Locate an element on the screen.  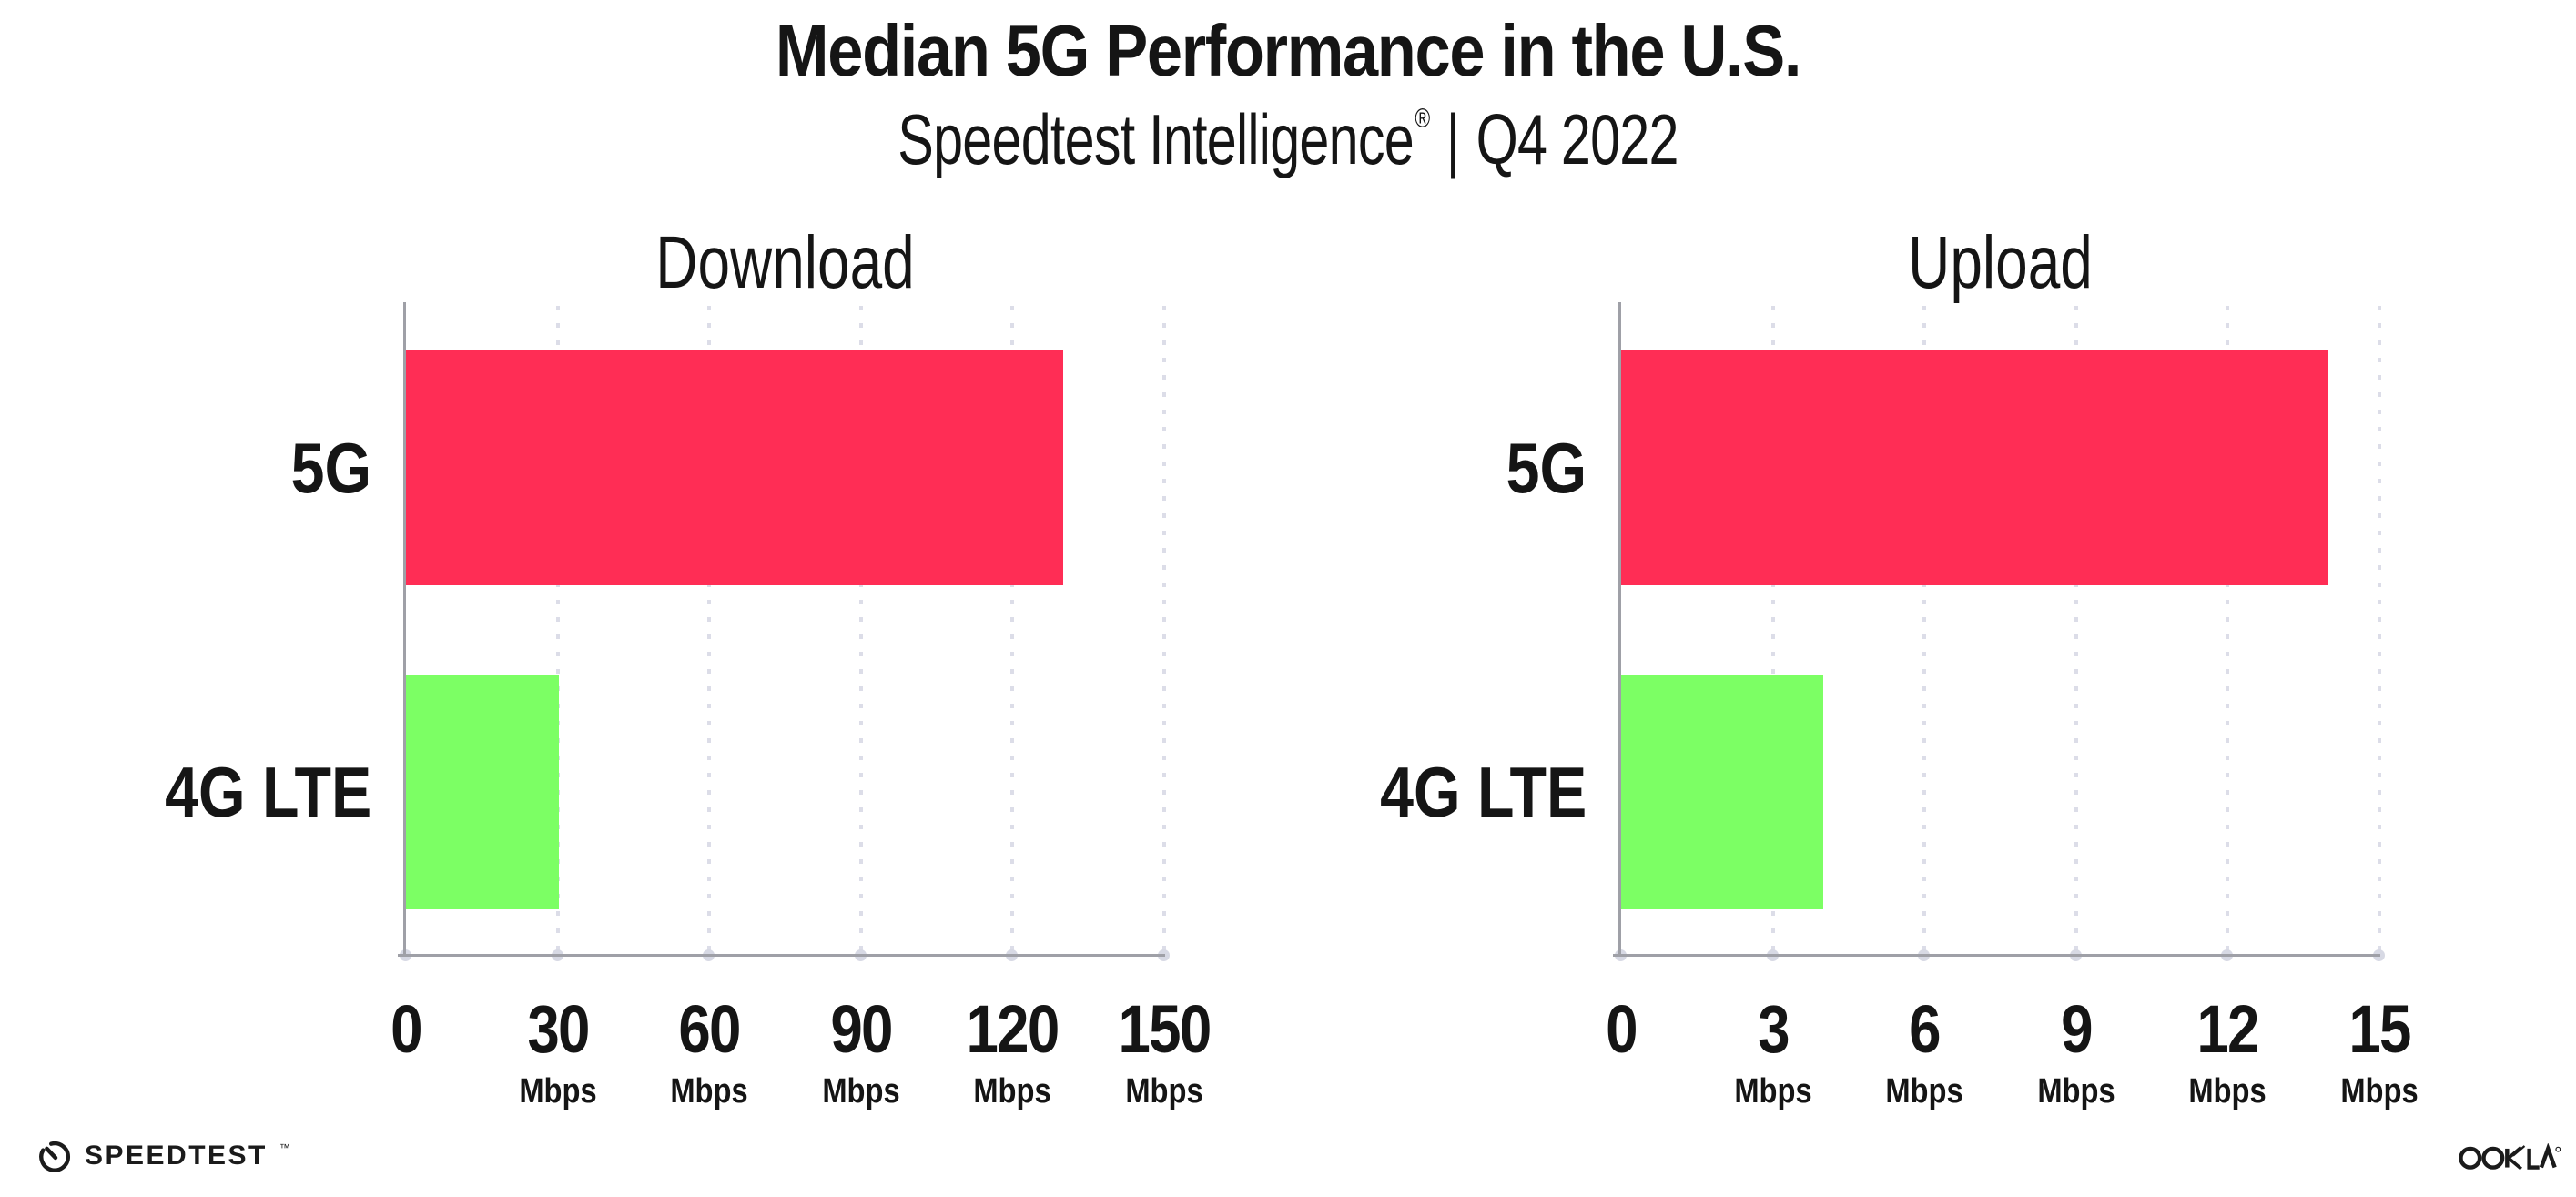
tick-label-3: 3 Mbps is located at coordinates (1772, 1051).